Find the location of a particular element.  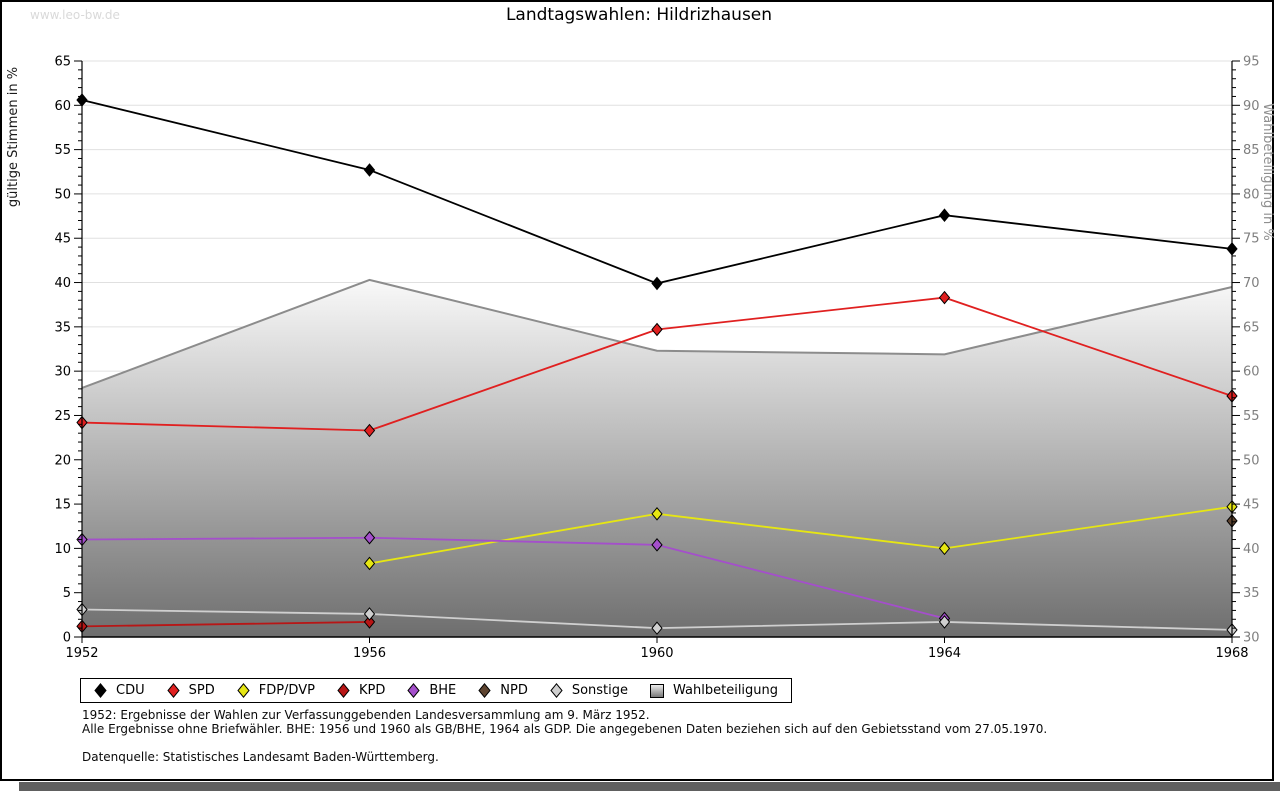

right-tick-label: 65 is located at coordinates (1251, 327).